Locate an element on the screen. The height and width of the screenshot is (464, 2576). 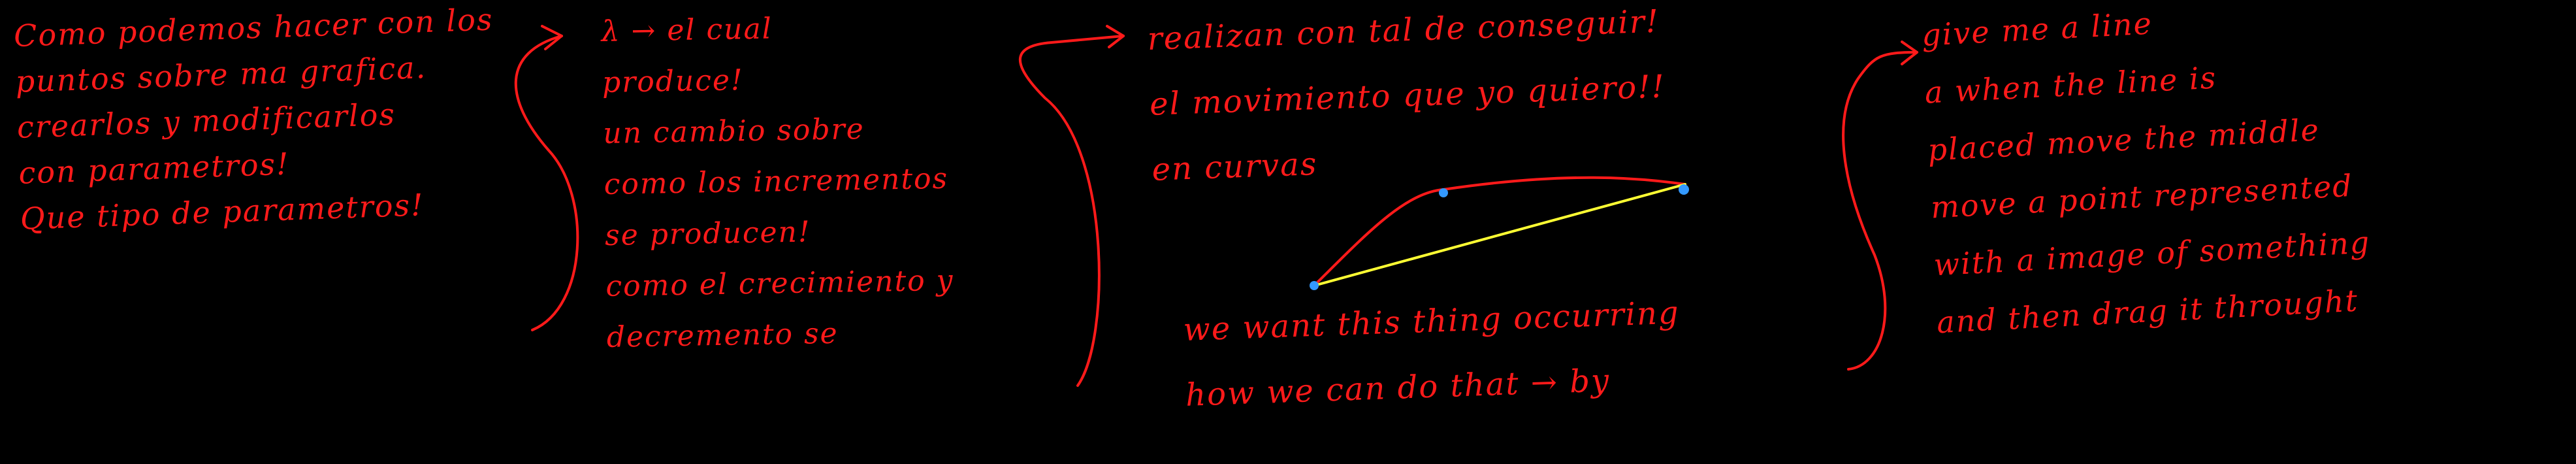
curve-sketch is located at coordinates (1499, 231).